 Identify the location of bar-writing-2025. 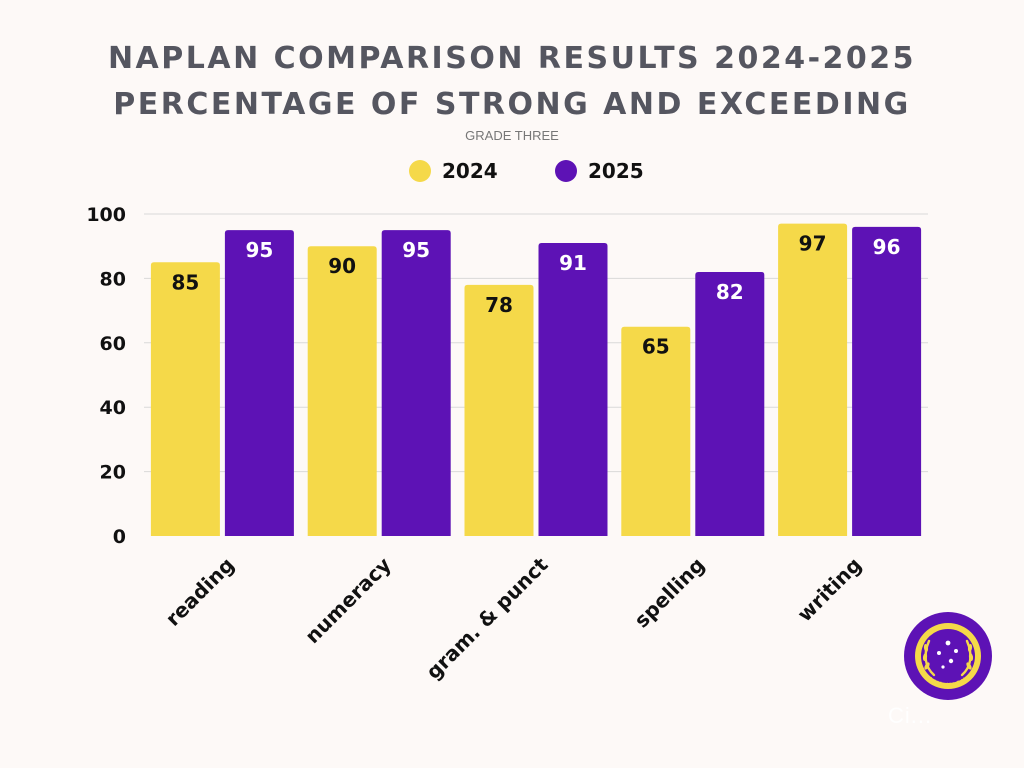
(887, 381).